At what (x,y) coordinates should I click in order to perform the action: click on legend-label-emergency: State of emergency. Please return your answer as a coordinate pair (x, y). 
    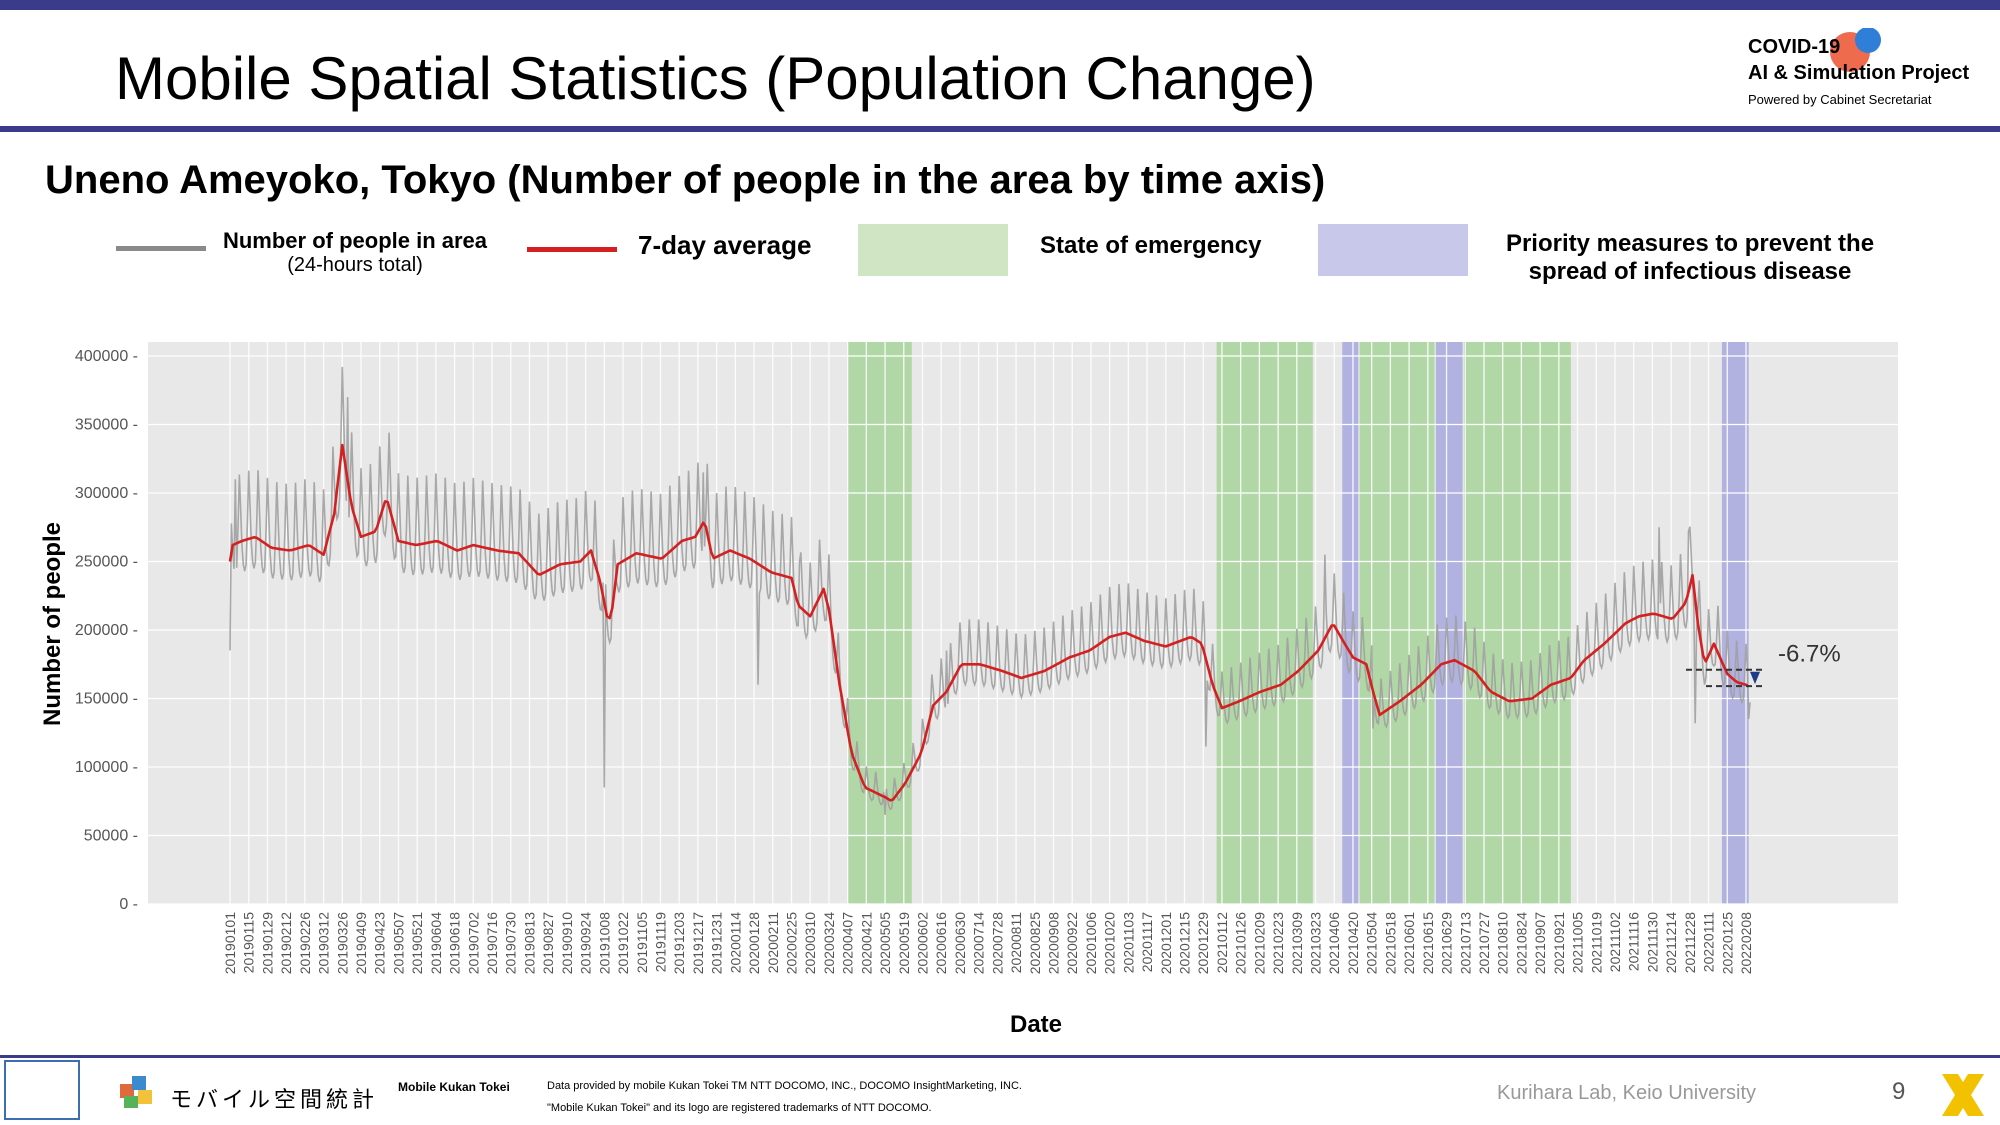
    Looking at the image, I should click on (1151, 245).